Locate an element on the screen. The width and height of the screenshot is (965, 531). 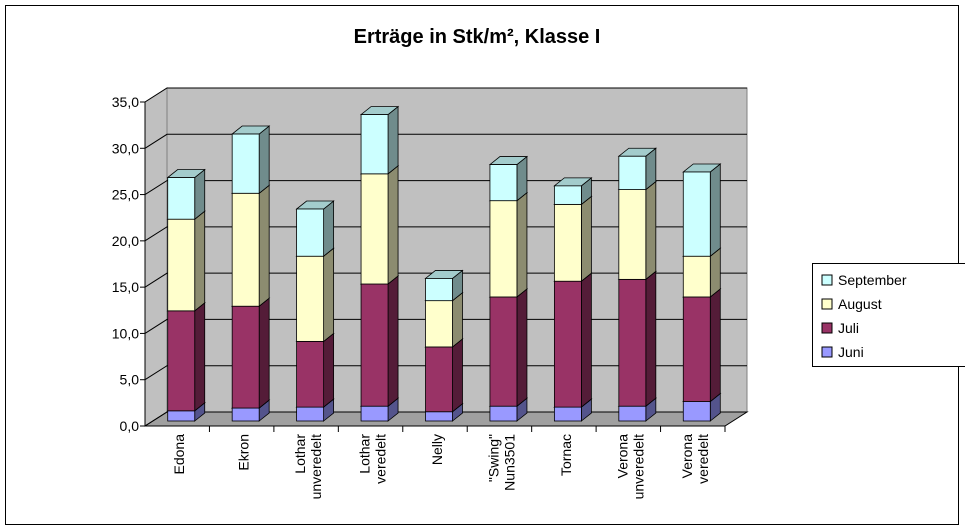
x-tick-label: Ekron is located at coordinates (244, 452).